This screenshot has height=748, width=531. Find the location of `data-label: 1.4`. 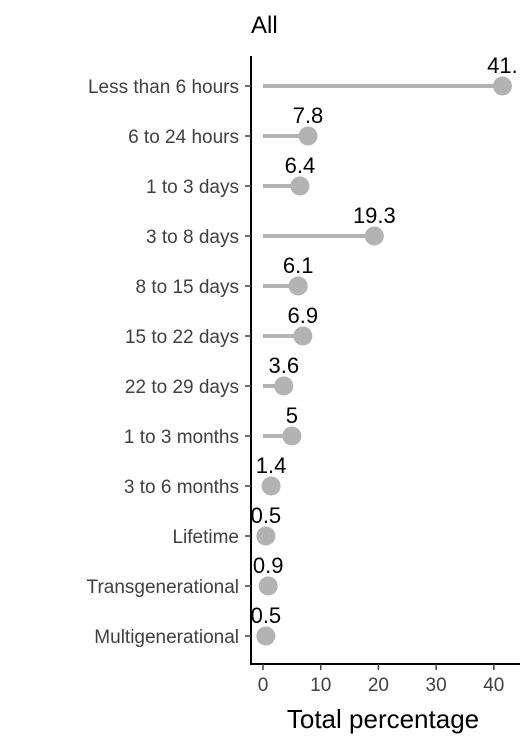

data-label: 1.4 is located at coordinates (271, 465).